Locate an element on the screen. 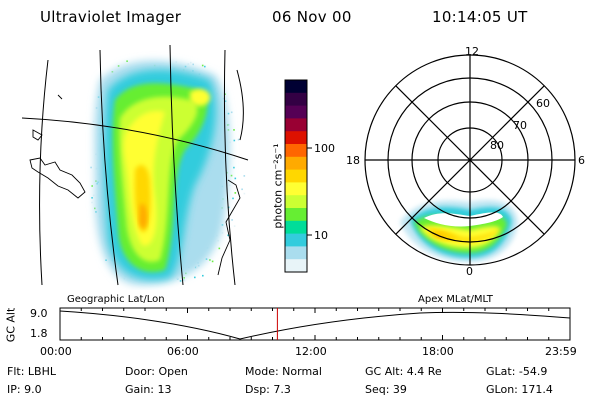 The image size is (600, 400). time-label: 10:14:05 UT is located at coordinates (480, 17).